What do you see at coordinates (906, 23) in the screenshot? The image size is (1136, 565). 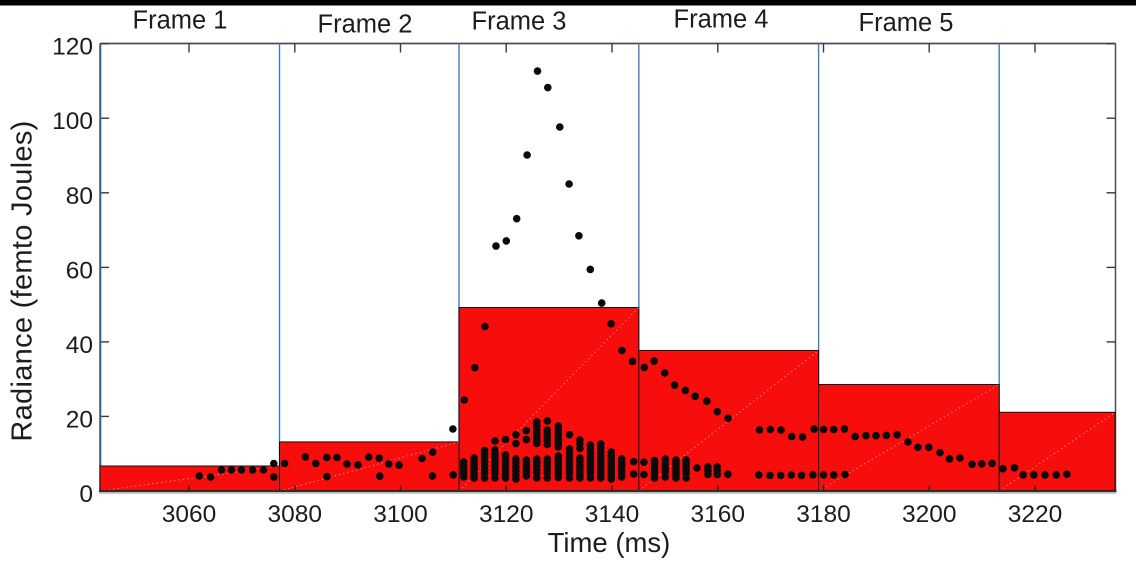 I see `svg-text: Frame 5` at bounding box center [906, 23].